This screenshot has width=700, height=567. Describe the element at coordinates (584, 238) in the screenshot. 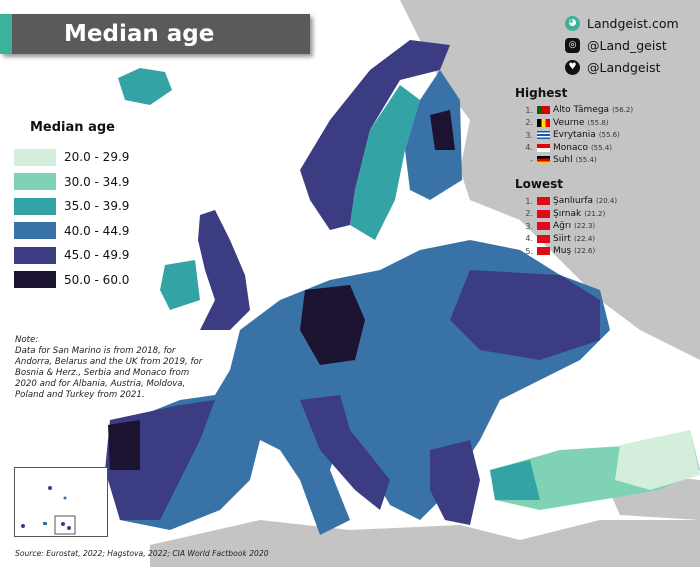

I see `region-value: (22.4)` at that location.